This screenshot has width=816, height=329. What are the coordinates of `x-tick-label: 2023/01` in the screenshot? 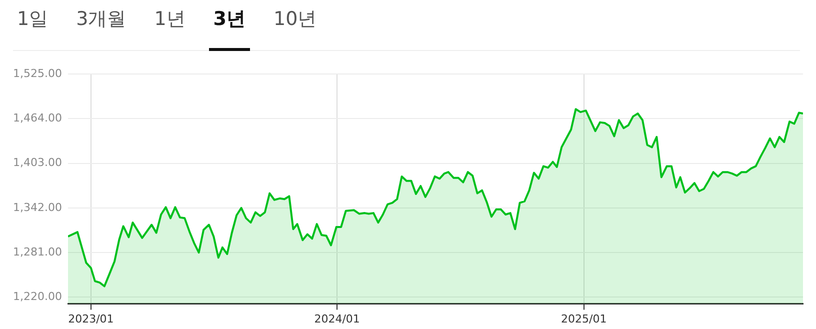 It's located at (91, 319).